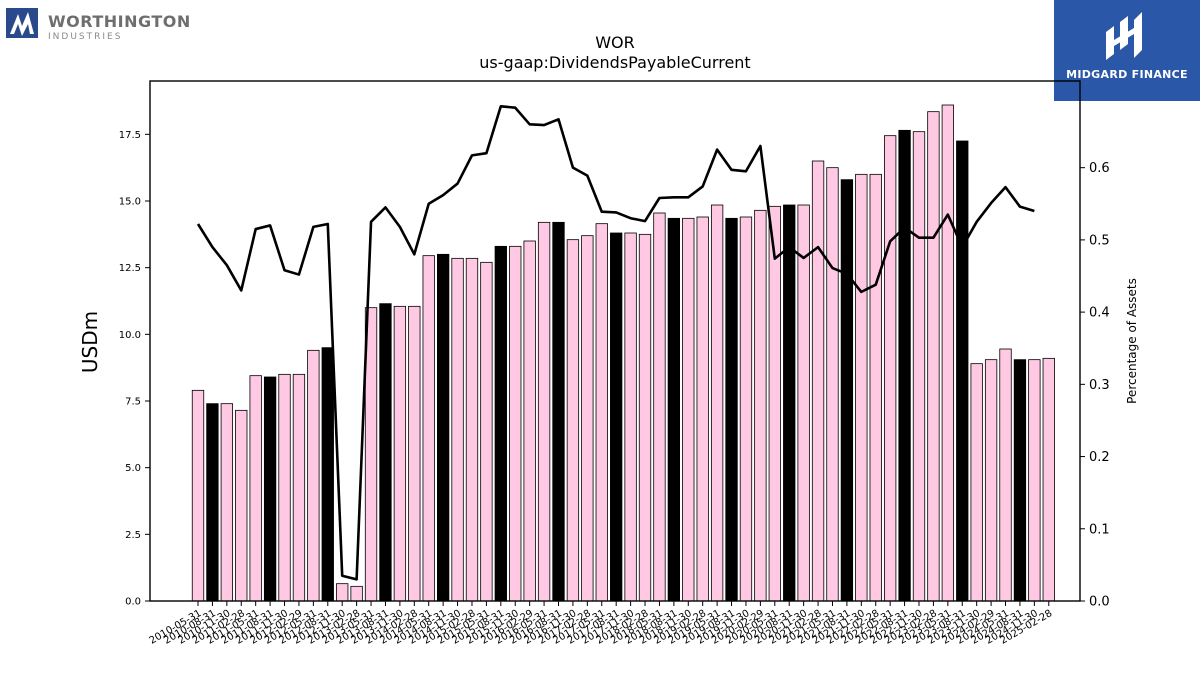 The width and height of the screenshot is (1200, 675). What do you see at coordinates (133, 402) in the screenshot?
I see `y-tick-label: 7.5` at bounding box center [133, 402].